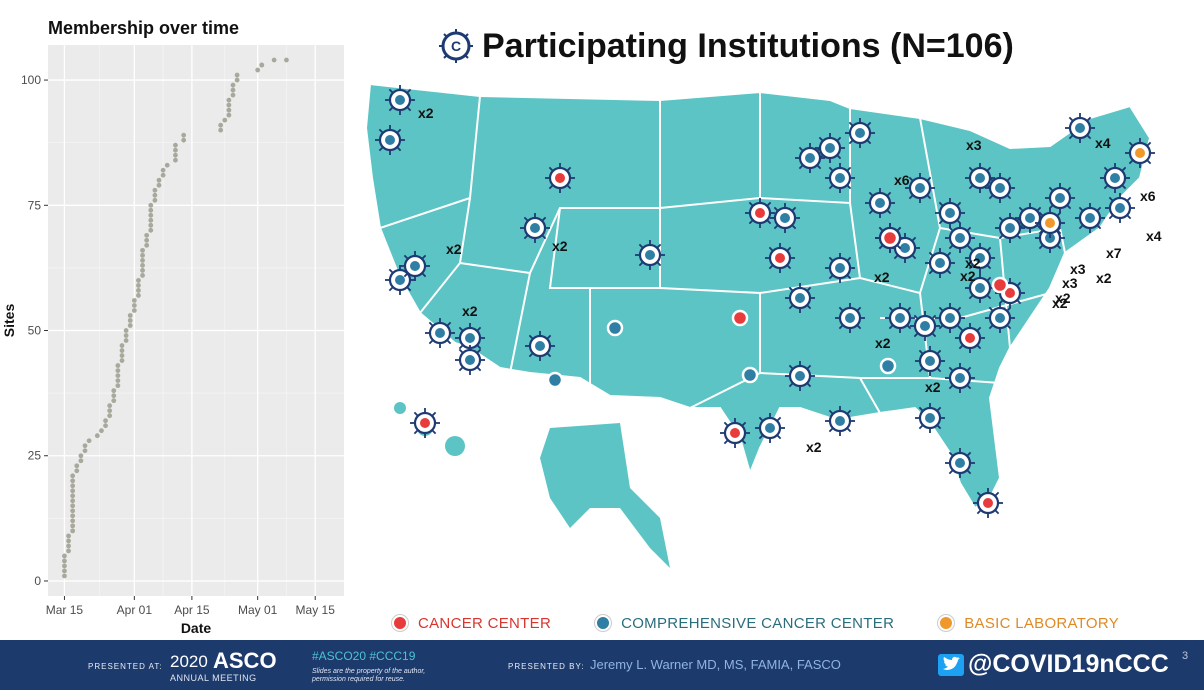 Image resolution: width=1204 pixels, height=690 pixels. What do you see at coordinates (715, 664) in the screenshot?
I see `presenter-name: Jeremy L. Warner MD, MS, FAMIA, FASCO` at bounding box center [715, 664].